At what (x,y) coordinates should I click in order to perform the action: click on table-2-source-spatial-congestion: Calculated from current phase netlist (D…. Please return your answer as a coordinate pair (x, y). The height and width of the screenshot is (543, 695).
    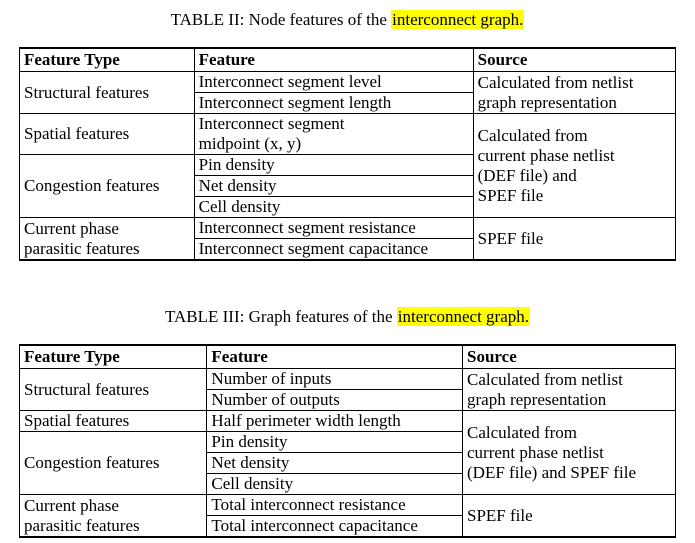
    Looking at the image, I should click on (574, 165).